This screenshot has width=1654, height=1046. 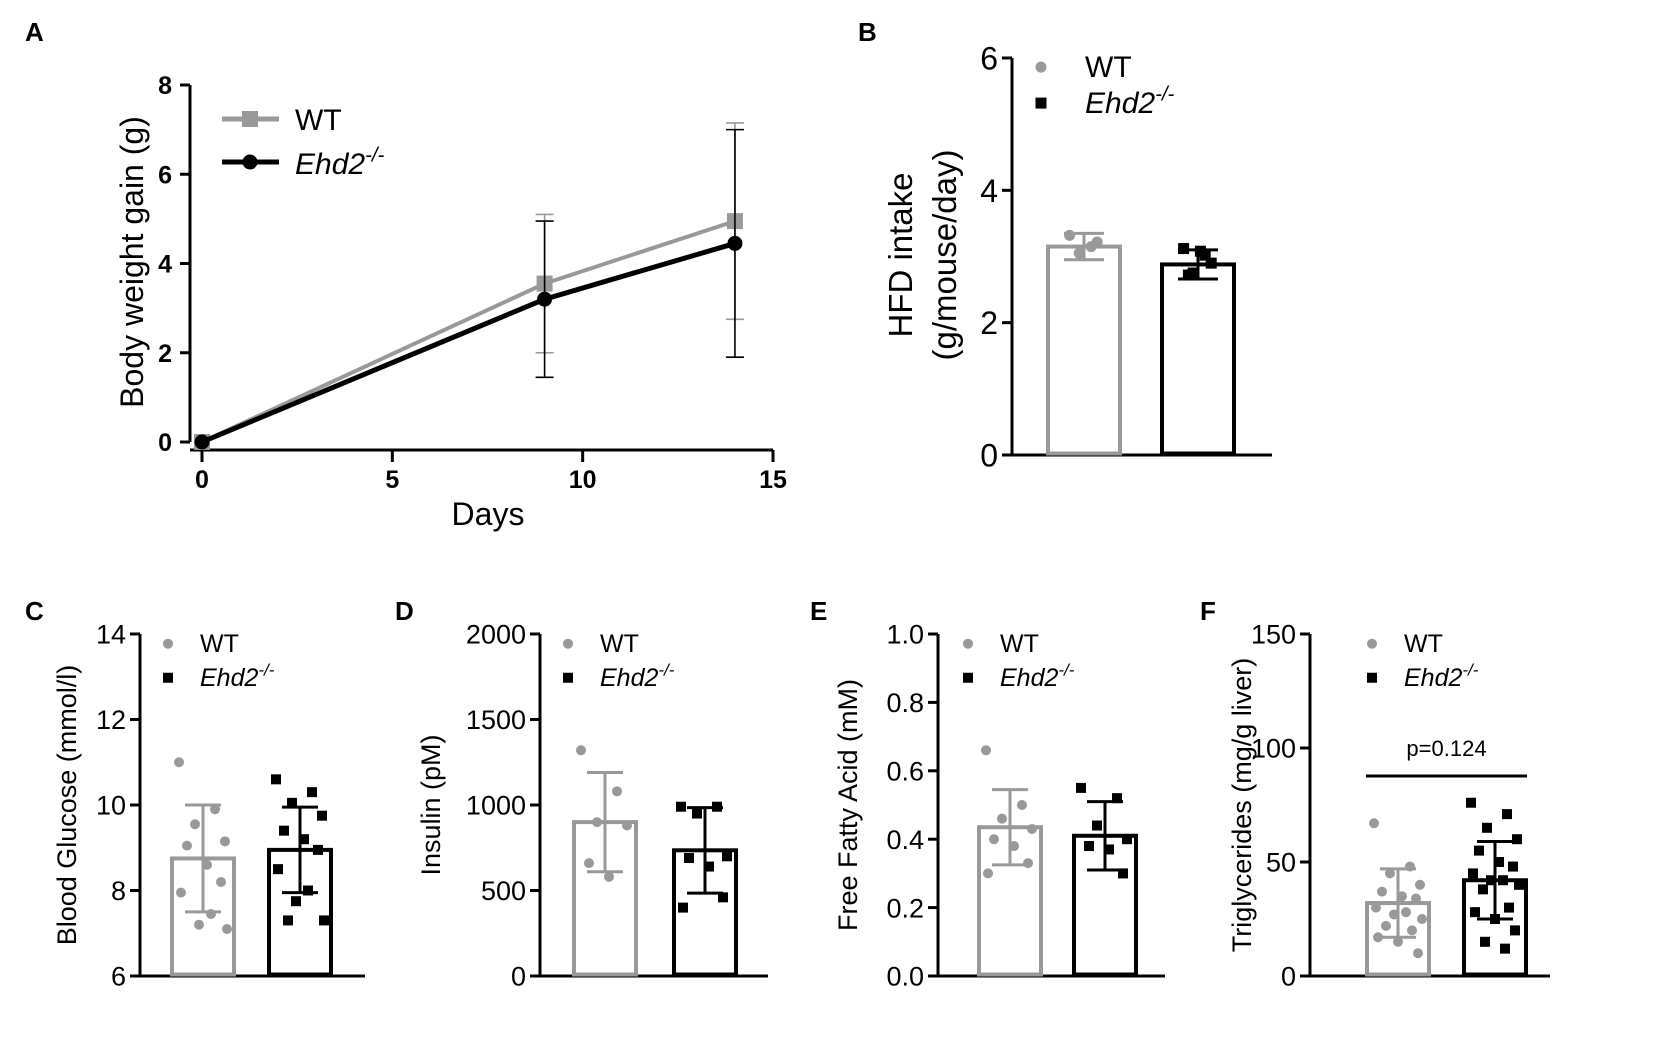 I want to click on y-tick-label: 10, so click(x=111, y=806).